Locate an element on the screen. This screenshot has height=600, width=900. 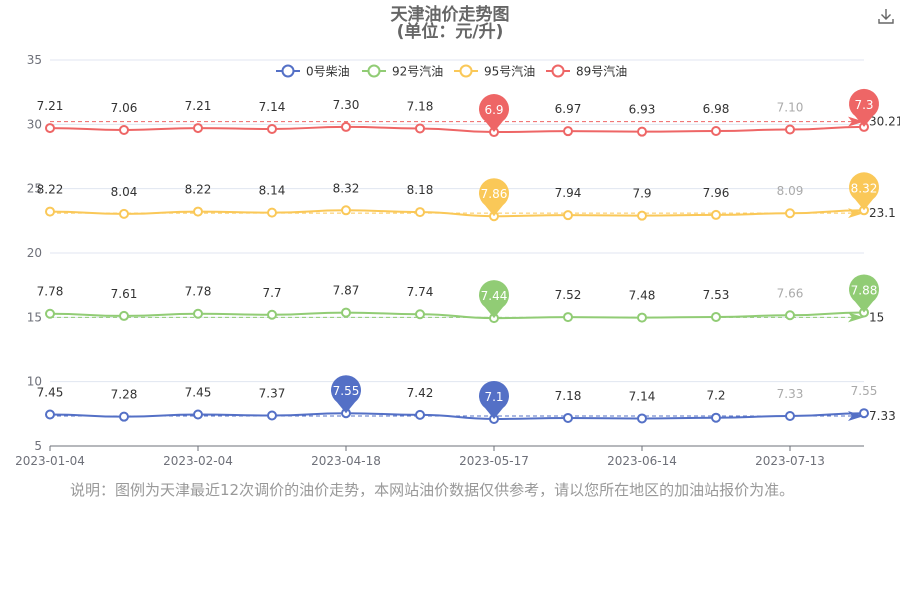
data-label: 7.14 is located at coordinates (272, 107).